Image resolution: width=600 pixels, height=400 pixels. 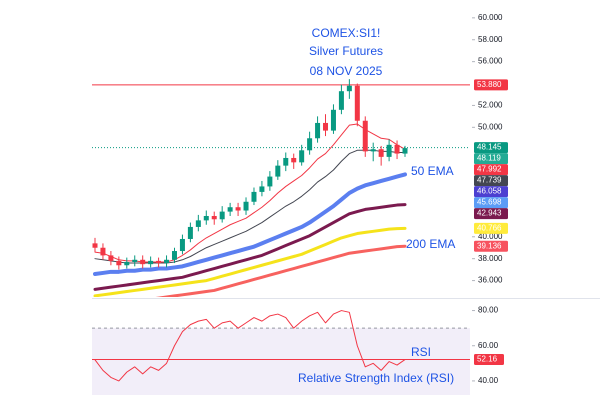 I want to click on chart-subtitle: Silver Futures, so click(x=346, y=51).